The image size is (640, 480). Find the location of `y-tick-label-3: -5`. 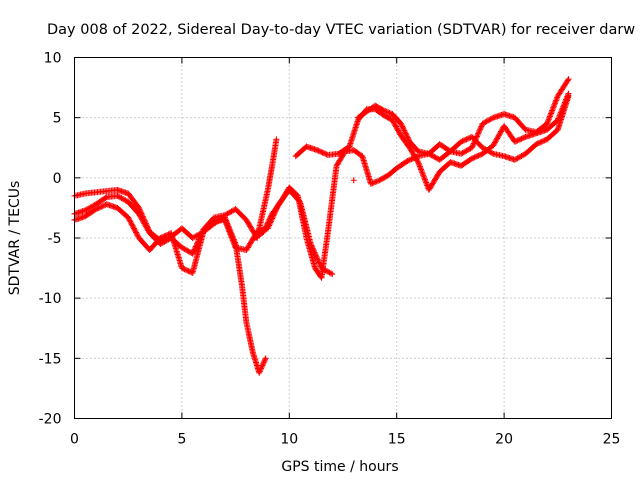

y-tick-label-3: -5 is located at coordinates (55, 239).